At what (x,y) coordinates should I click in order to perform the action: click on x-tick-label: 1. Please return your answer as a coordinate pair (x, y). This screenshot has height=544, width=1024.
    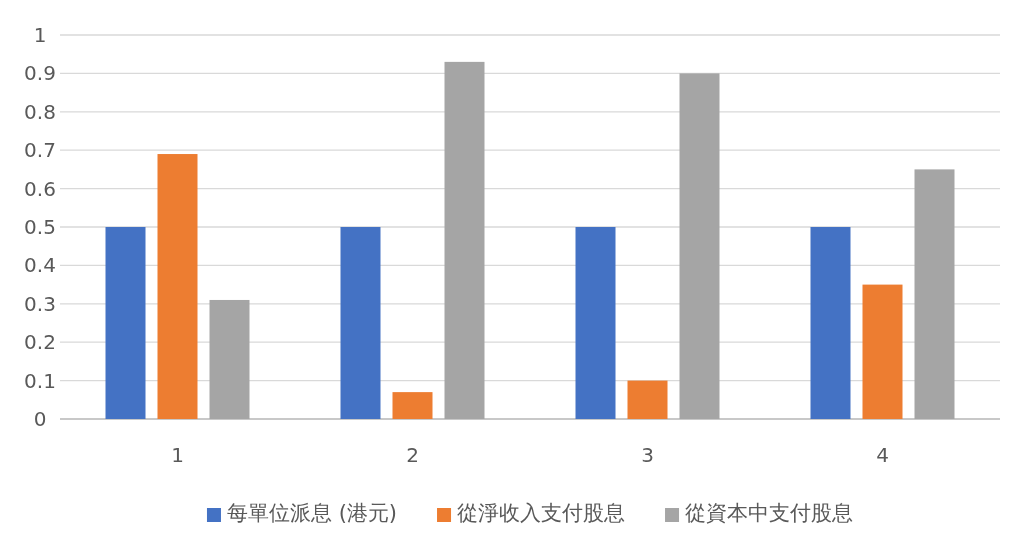
    Looking at the image, I should click on (177, 455).